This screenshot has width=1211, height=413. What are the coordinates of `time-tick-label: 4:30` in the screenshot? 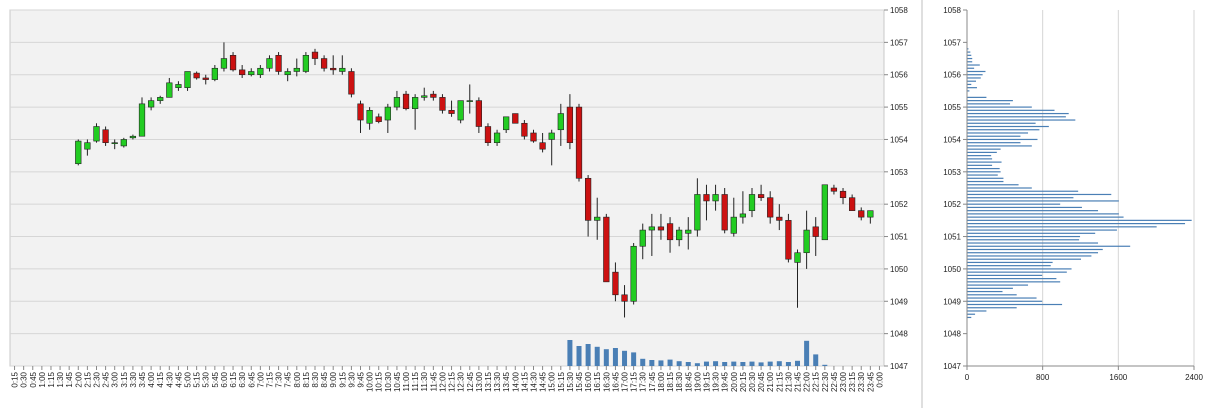 It's located at (169, 379).